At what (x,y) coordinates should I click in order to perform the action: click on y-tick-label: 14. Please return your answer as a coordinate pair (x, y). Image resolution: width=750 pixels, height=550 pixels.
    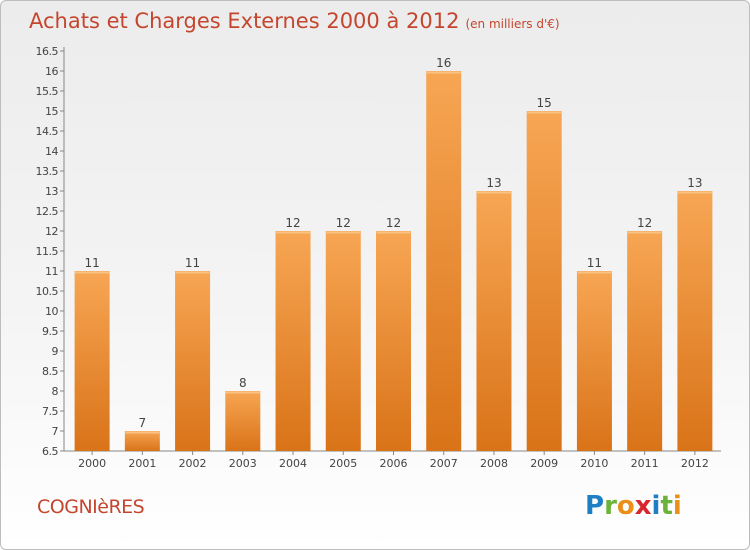
    Looking at the image, I should click on (51, 151).